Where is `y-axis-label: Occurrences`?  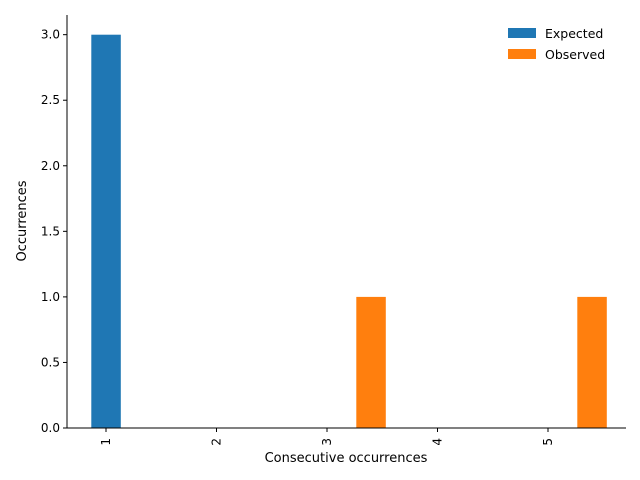 y-axis-label: Occurrences is located at coordinates (22, 220).